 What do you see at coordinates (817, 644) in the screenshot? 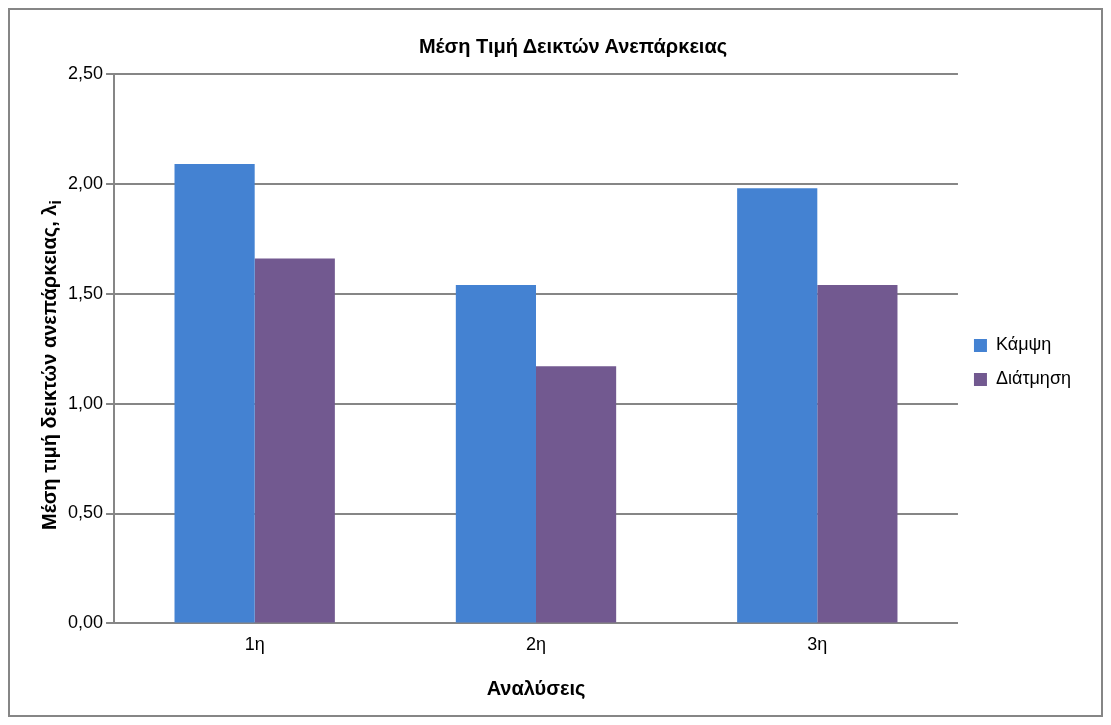
I see `x-tick-label: 3η` at bounding box center [817, 644].